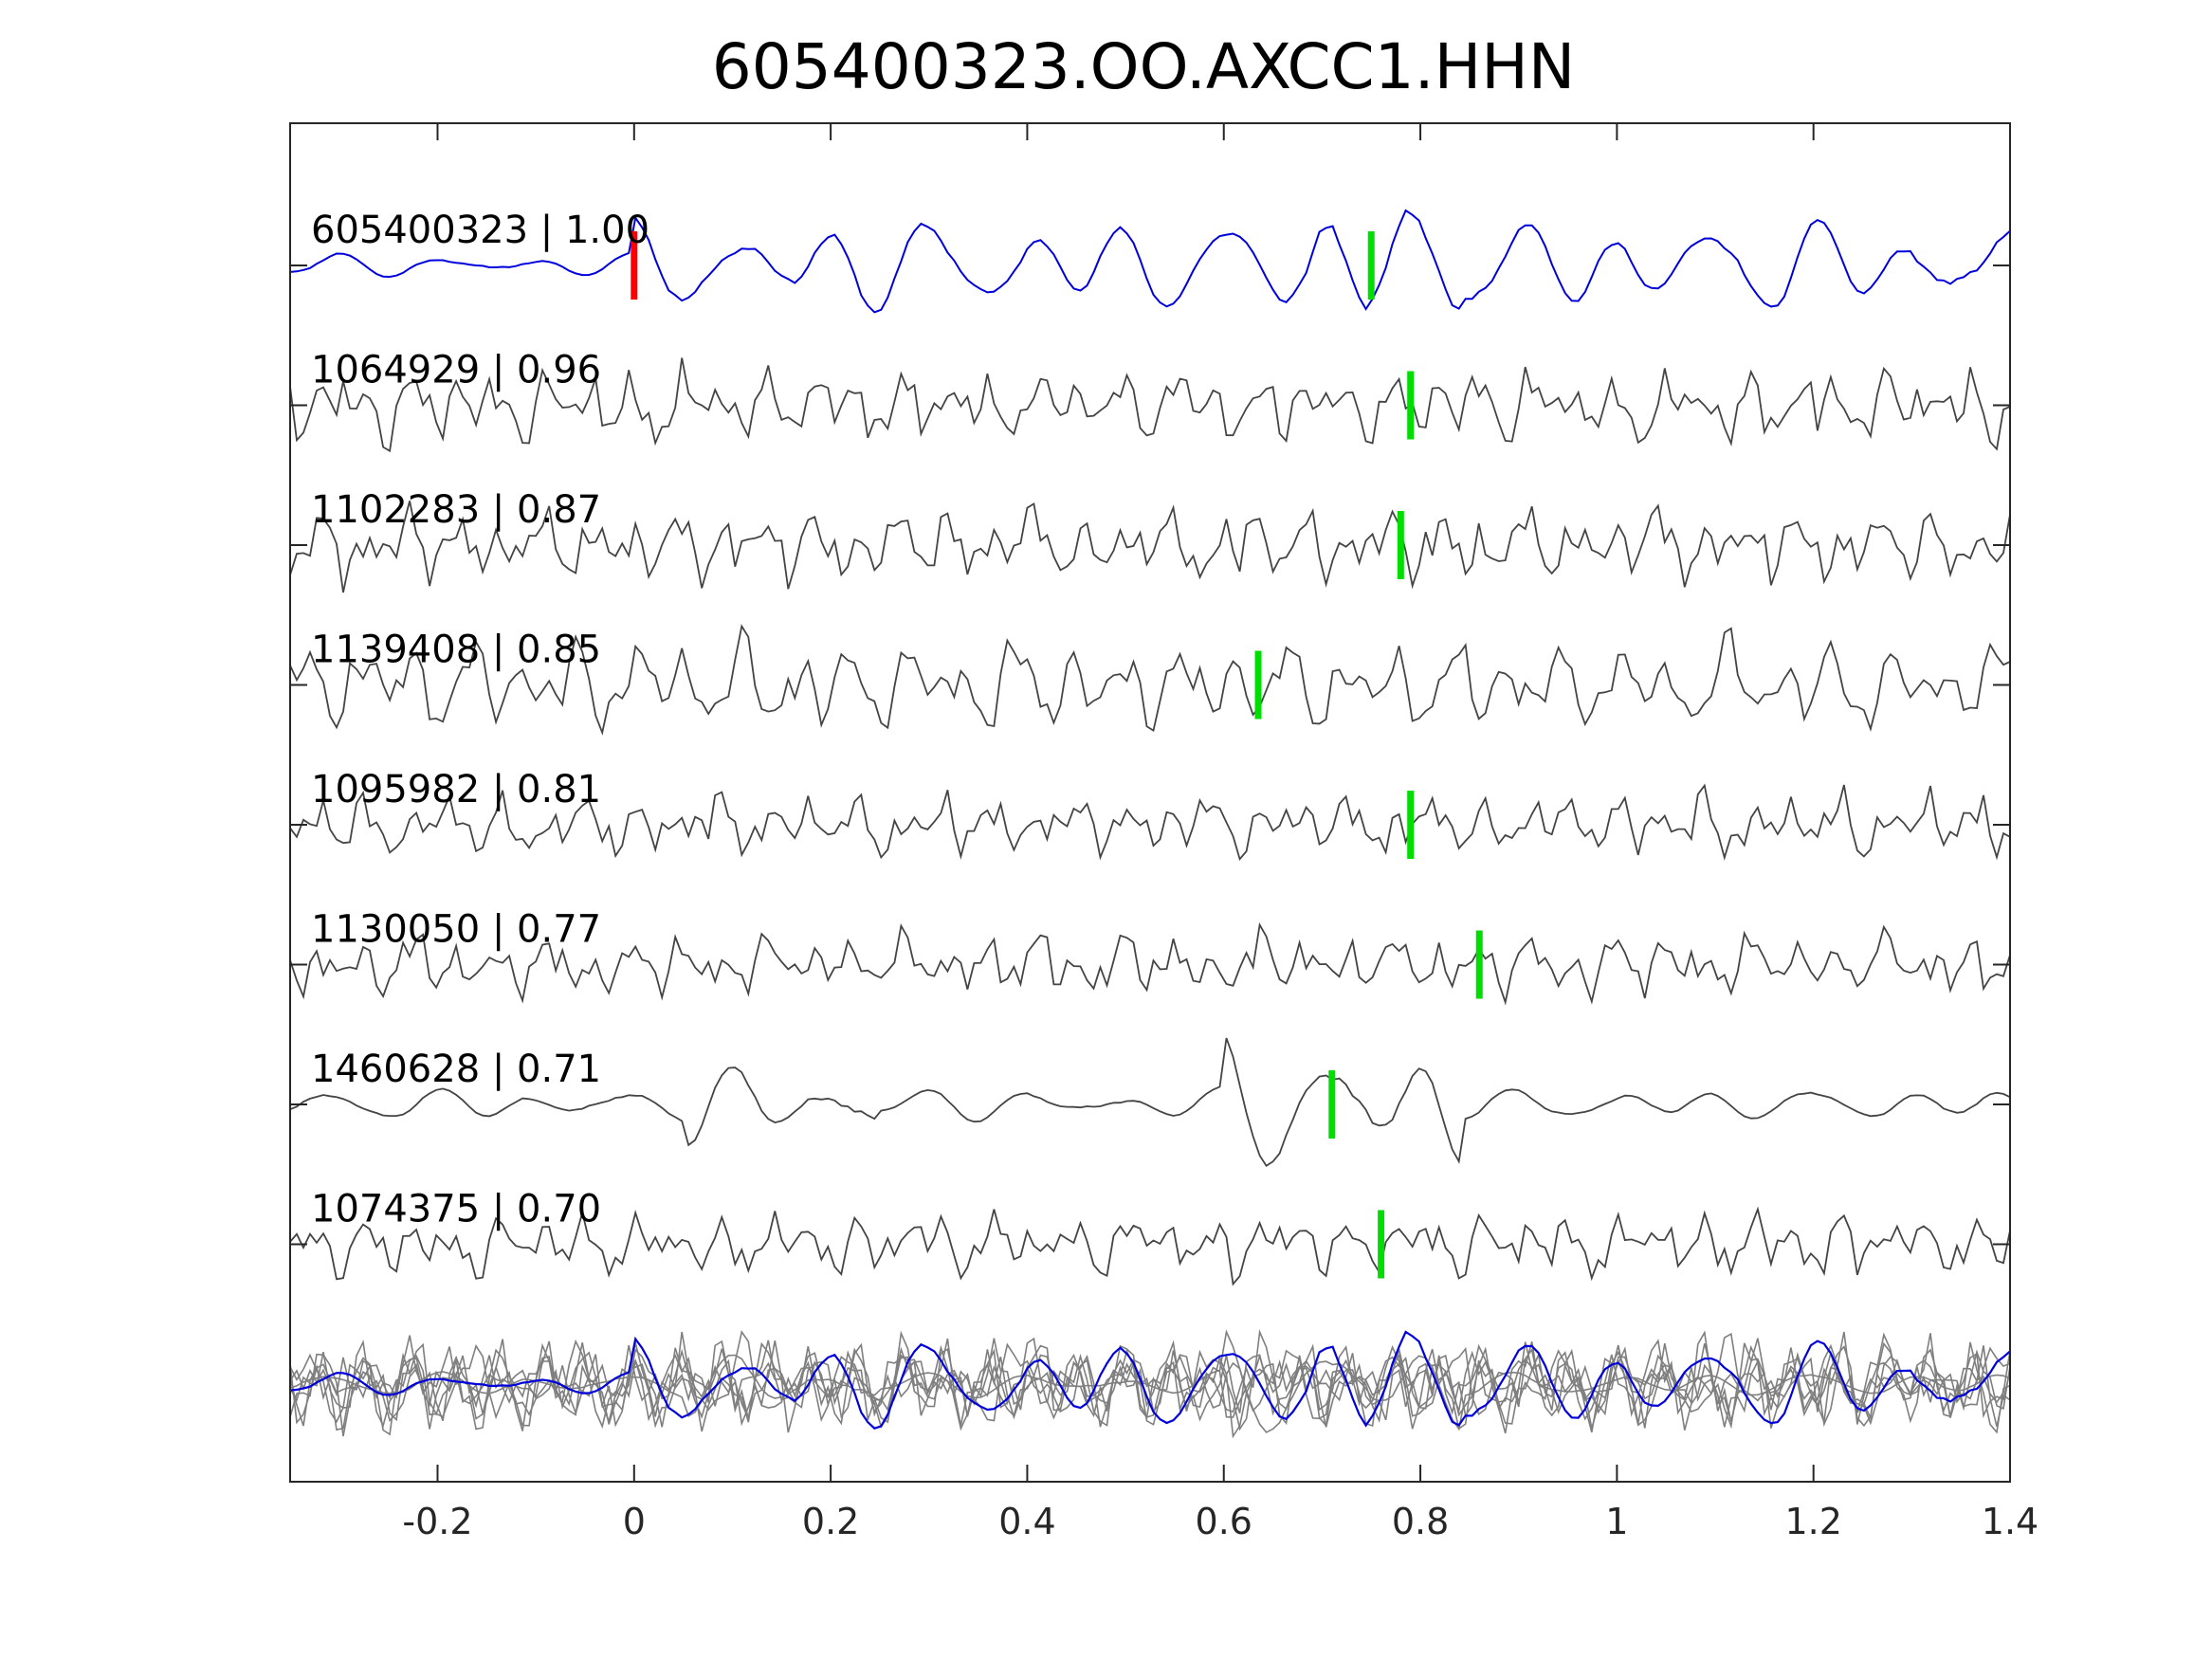  What do you see at coordinates (830, 1521) in the screenshot?
I see `x-tick-label: 0.2` at bounding box center [830, 1521].